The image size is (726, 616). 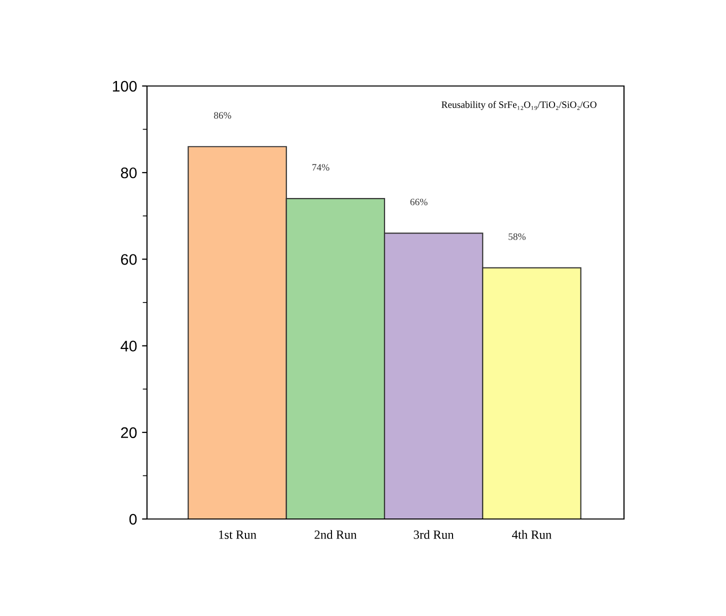 I want to click on text: Reusability of SrFe₁₂O₁₉/TiO₂/SiO₂/GO, so click(x=519, y=105).